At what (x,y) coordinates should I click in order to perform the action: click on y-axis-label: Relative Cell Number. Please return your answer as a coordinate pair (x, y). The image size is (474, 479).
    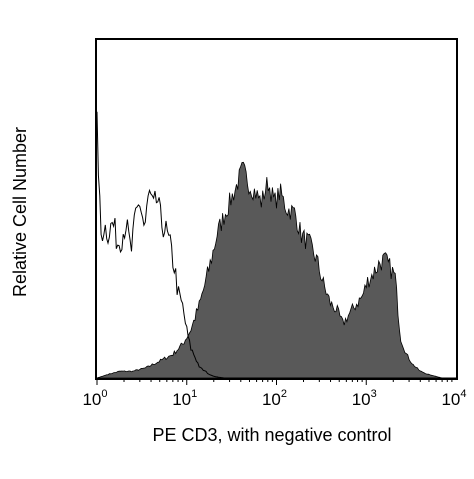
    Looking at the image, I should click on (20, 212).